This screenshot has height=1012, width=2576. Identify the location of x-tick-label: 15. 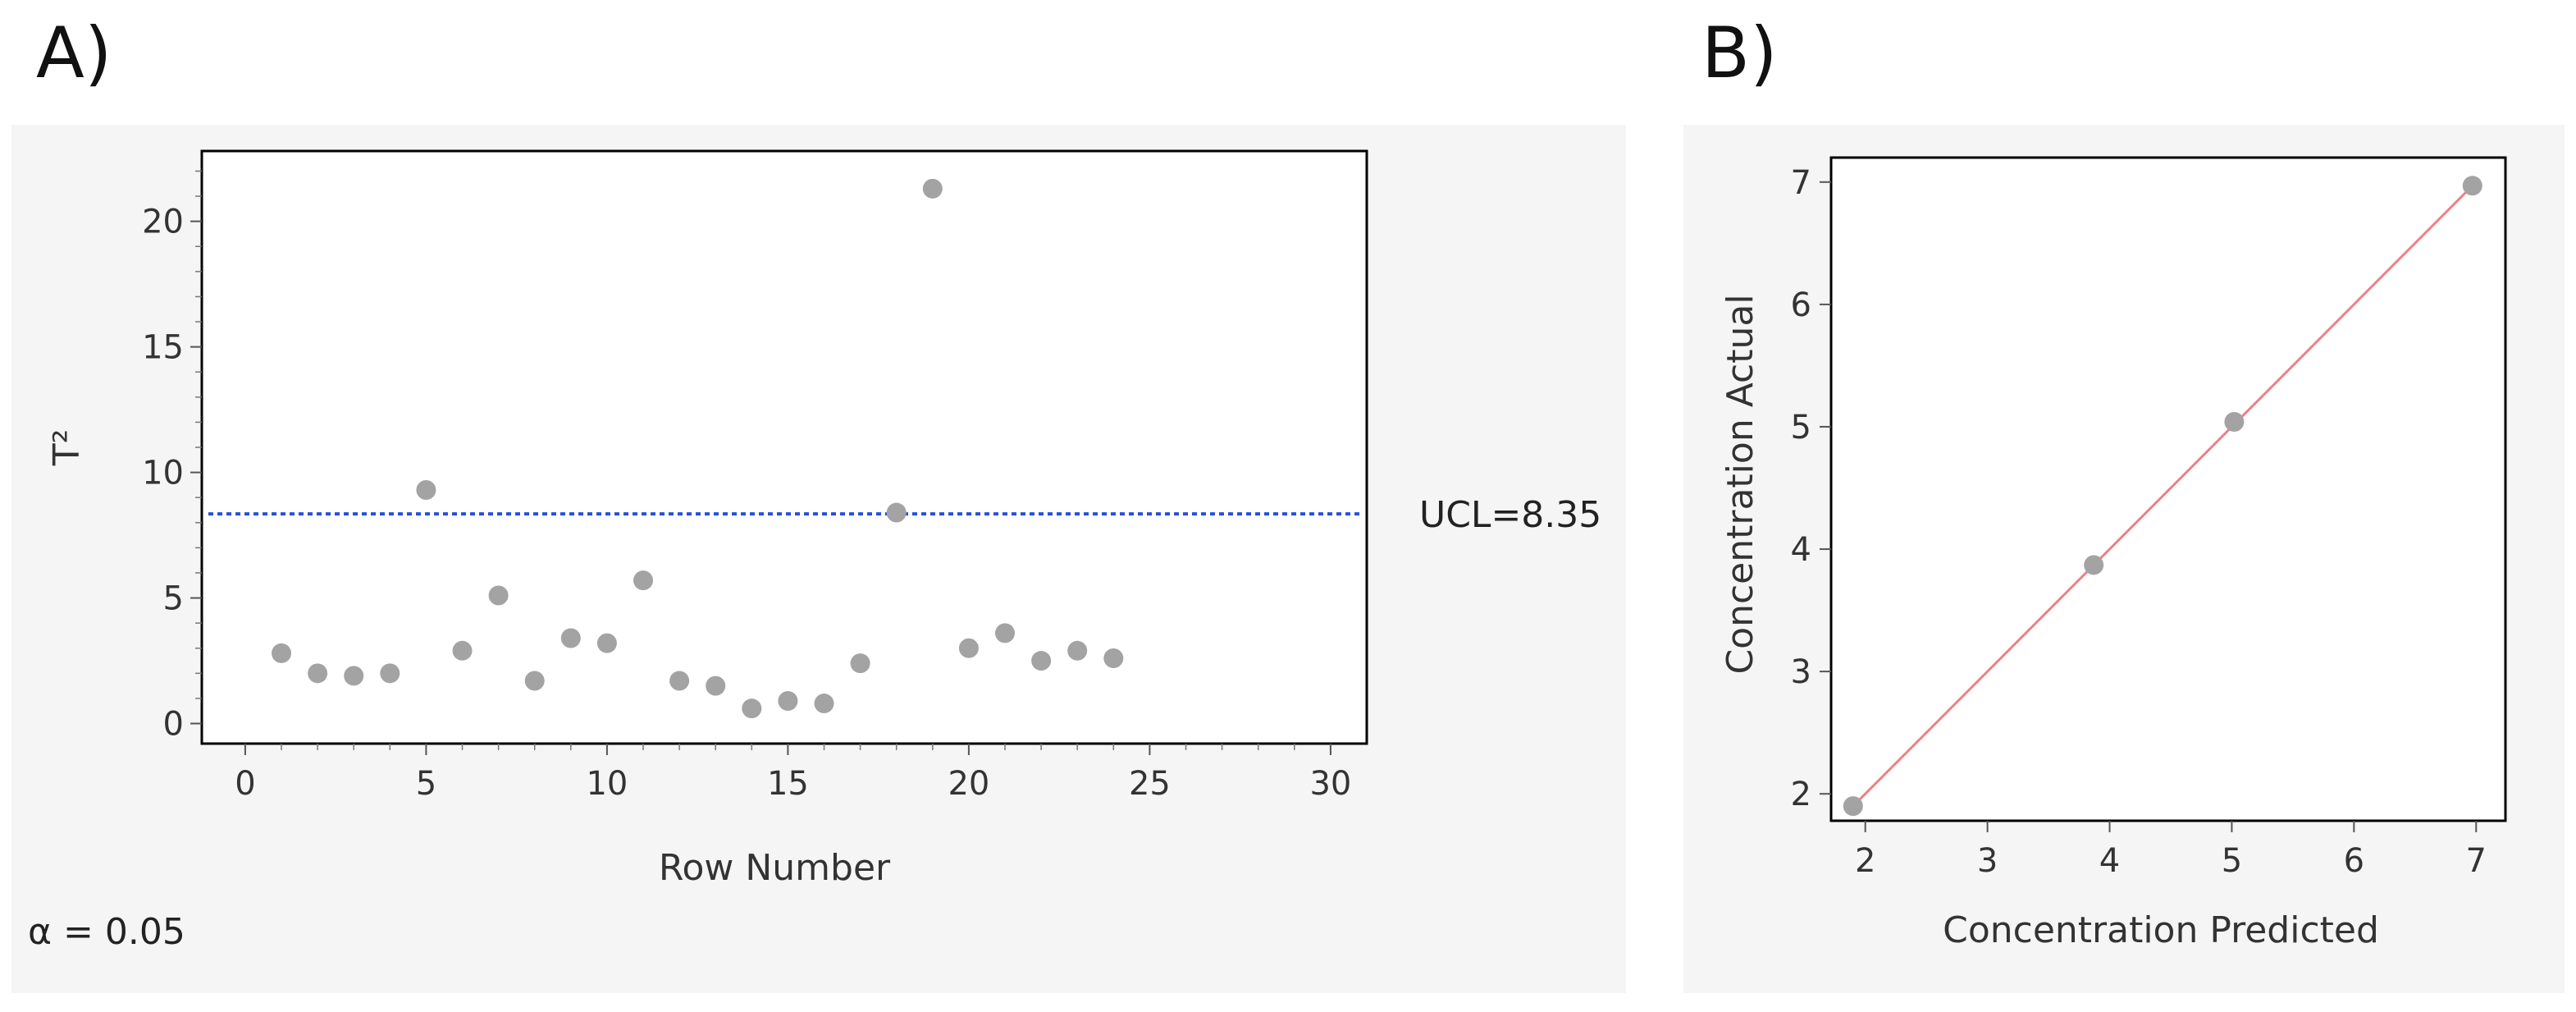
(788, 784).